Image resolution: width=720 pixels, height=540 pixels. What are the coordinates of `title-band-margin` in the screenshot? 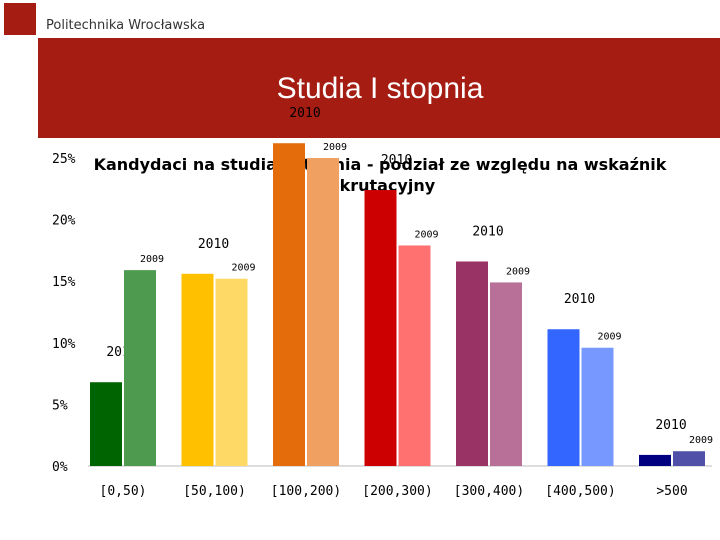 It's located at (19, 88).